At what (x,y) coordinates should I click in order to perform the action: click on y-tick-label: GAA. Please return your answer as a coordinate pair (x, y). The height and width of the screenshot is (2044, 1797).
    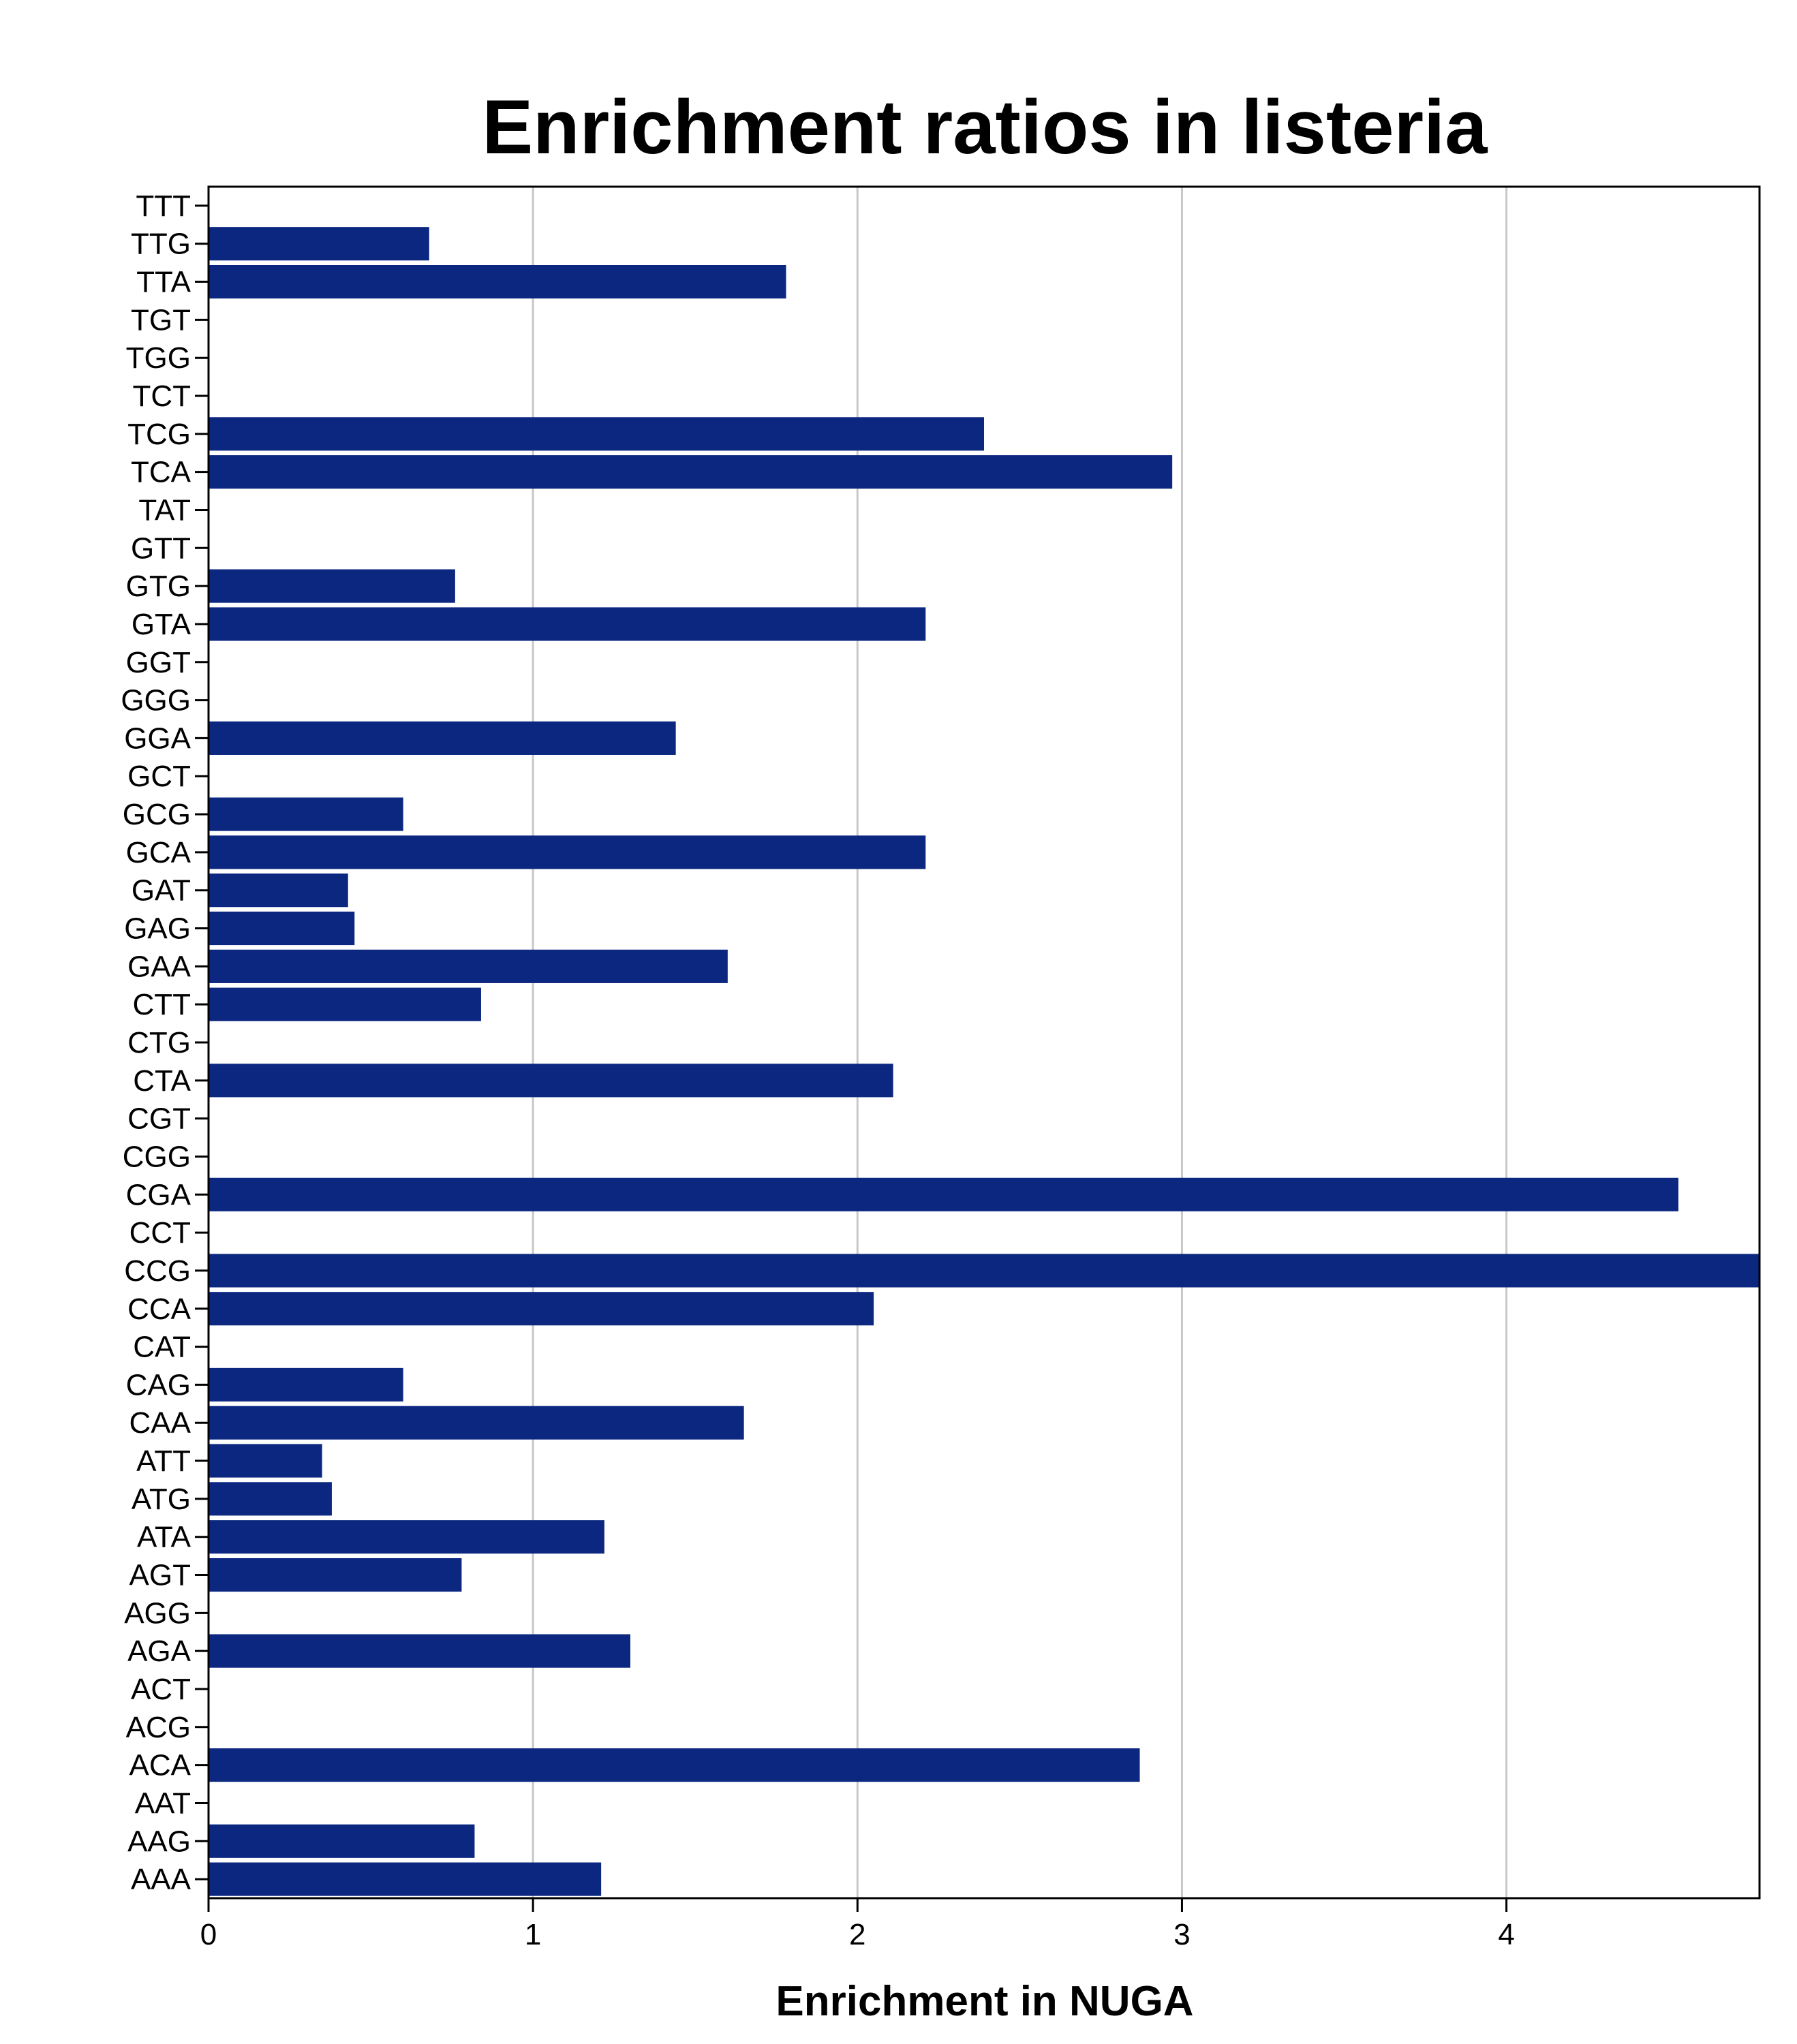
    Looking at the image, I should click on (159, 967).